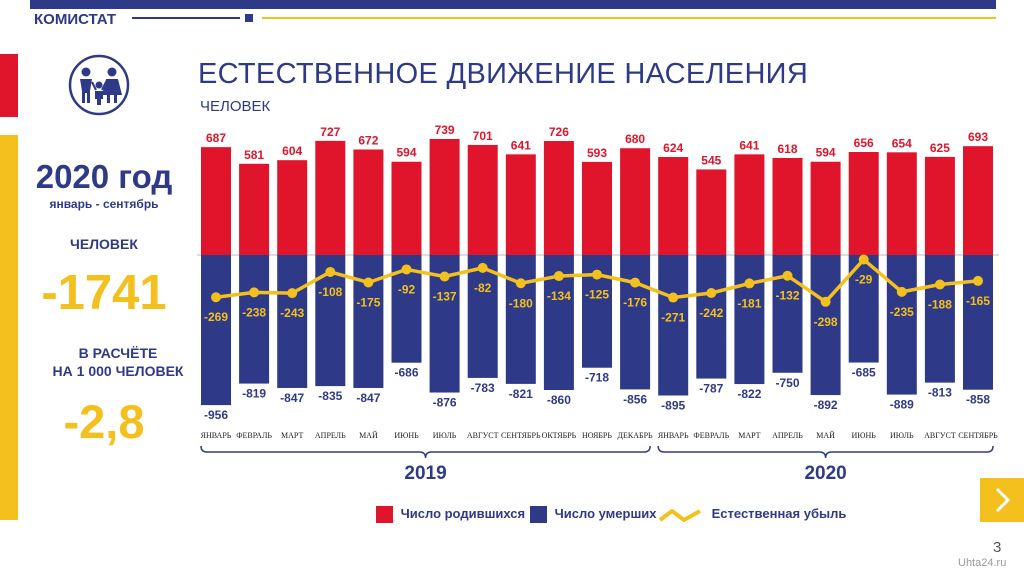 The height and width of the screenshot is (576, 1024). I want to click on month-tick-label: МАРТ, so click(749, 435).